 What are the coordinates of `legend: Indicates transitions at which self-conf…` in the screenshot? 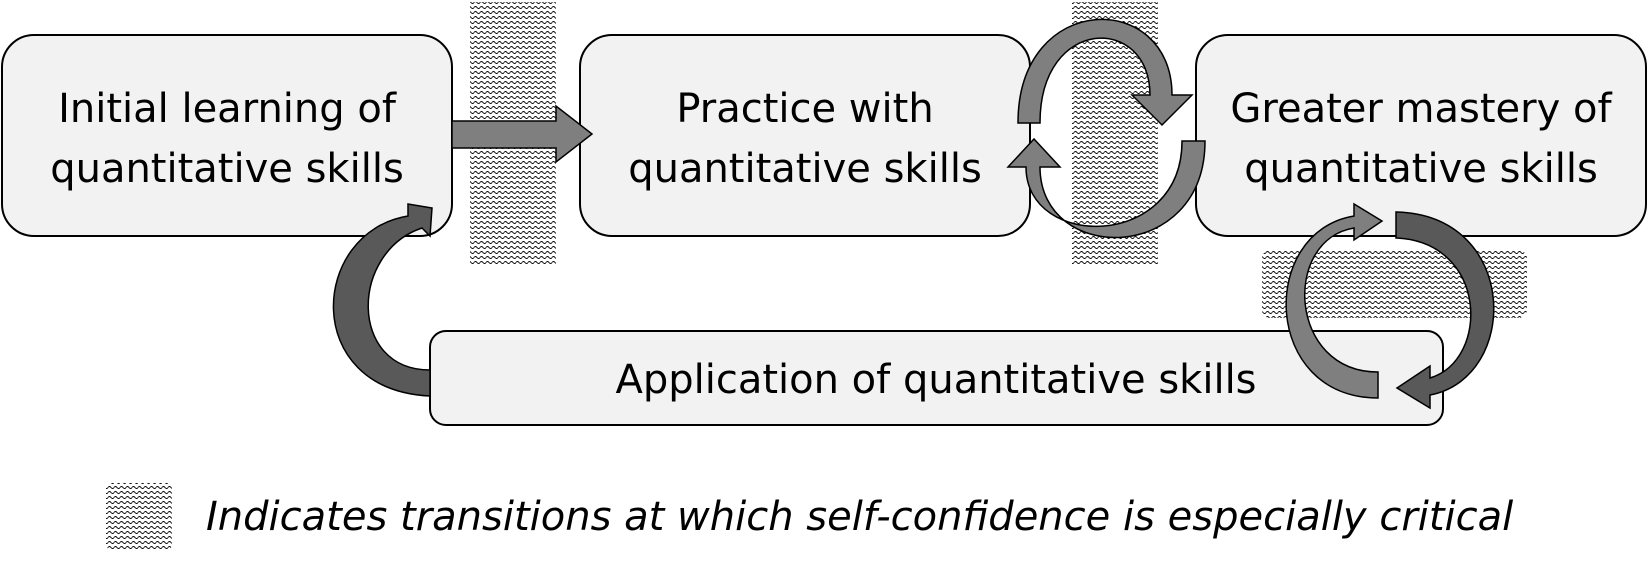 It's located at (809, 516).